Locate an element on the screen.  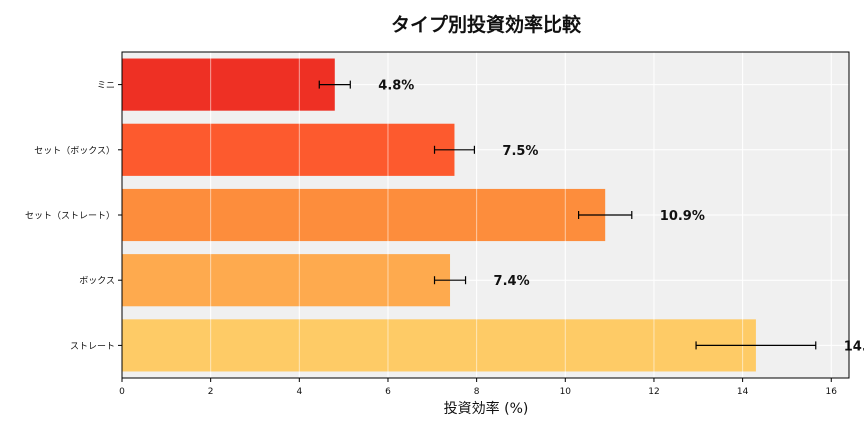
y-tick-label: ミニ is located at coordinates (106, 86).